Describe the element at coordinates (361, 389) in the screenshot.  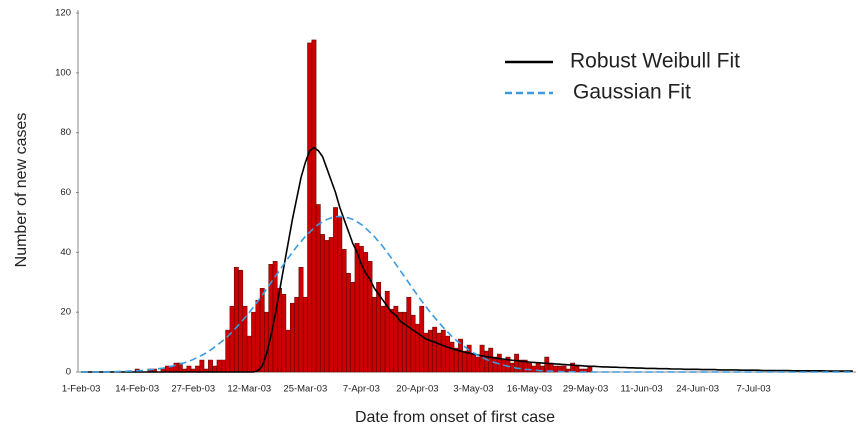
I see `x-tick-label: 7-Apr-03` at that location.